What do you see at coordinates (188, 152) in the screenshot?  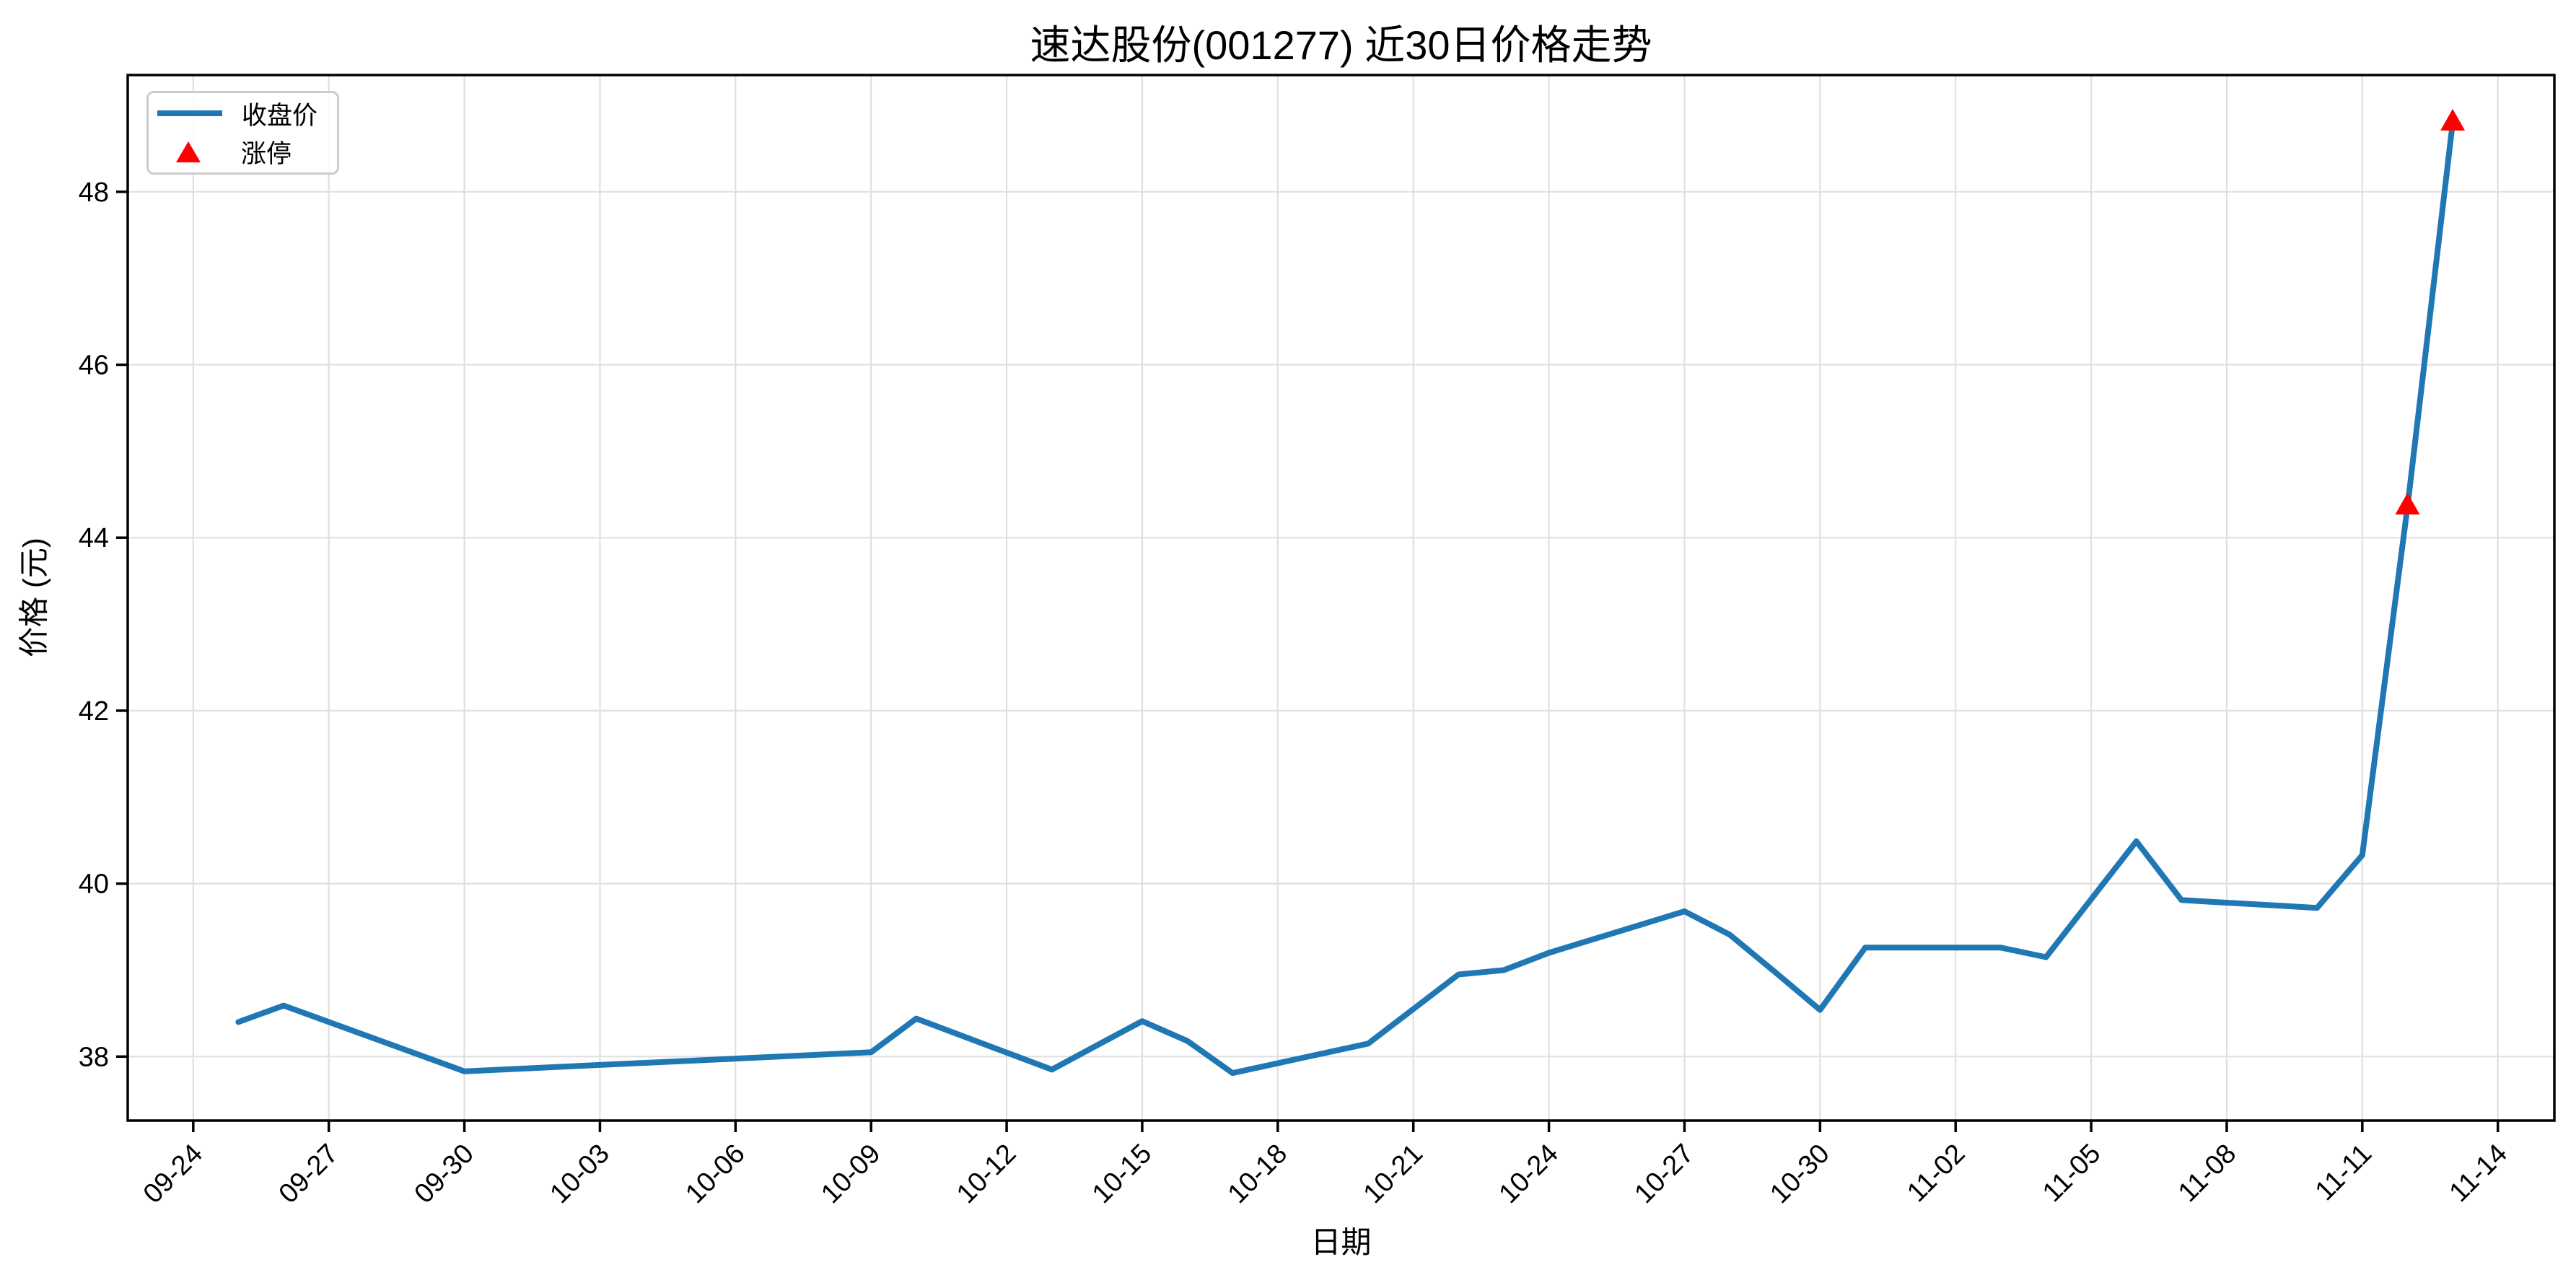 I see `triangle-up-icon` at bounding box center [188, 152].